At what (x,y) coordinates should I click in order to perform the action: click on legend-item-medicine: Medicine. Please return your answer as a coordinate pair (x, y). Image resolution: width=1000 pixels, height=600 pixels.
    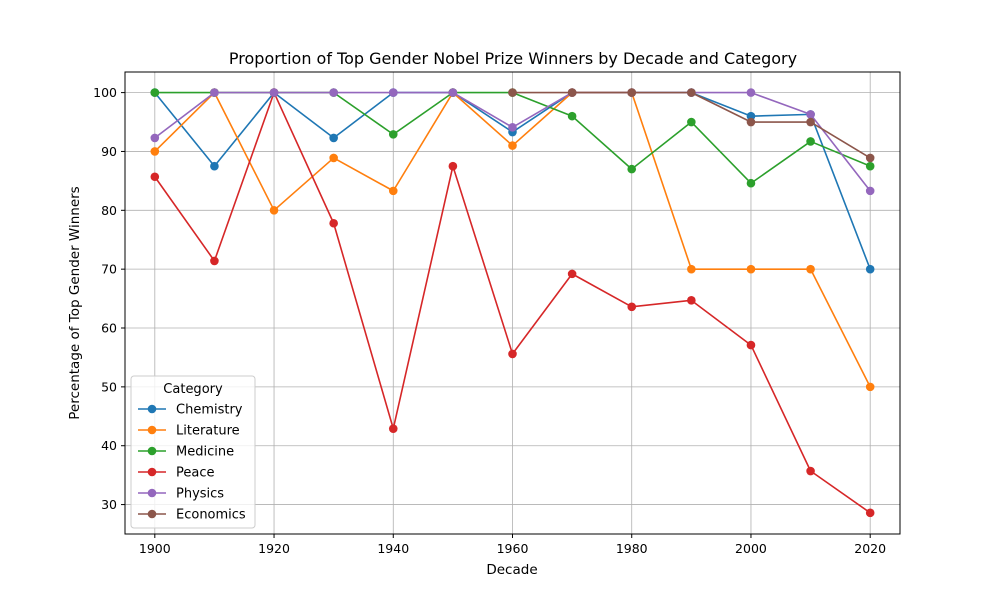
    Looking at the image, I should click on (186, 452).